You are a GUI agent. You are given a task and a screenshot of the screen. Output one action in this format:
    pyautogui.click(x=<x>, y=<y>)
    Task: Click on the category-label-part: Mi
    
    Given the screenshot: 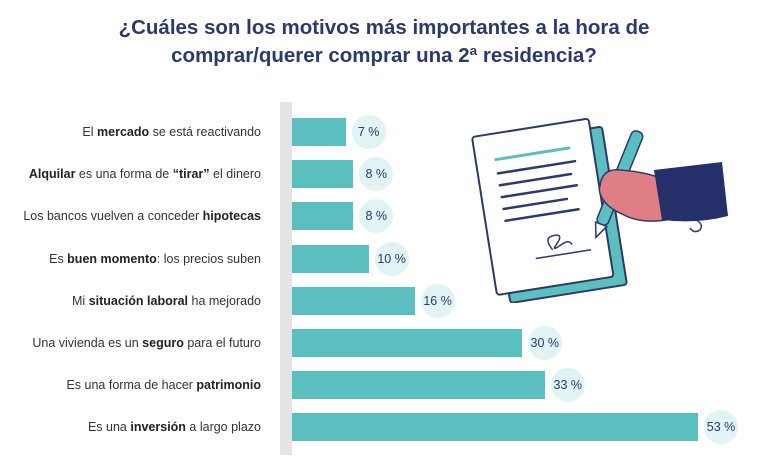 What is the action you would take?
    pyautogui.click(x=80, y=300)
    